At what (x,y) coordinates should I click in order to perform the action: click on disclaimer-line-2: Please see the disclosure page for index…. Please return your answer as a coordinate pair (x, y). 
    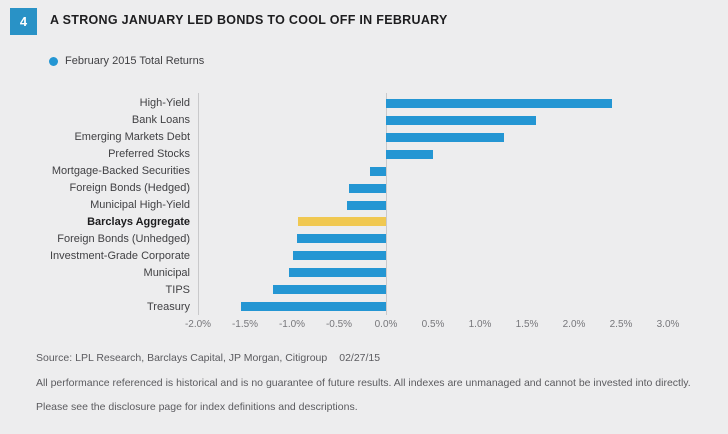
    Looking at the image, I should click on (197, 407).